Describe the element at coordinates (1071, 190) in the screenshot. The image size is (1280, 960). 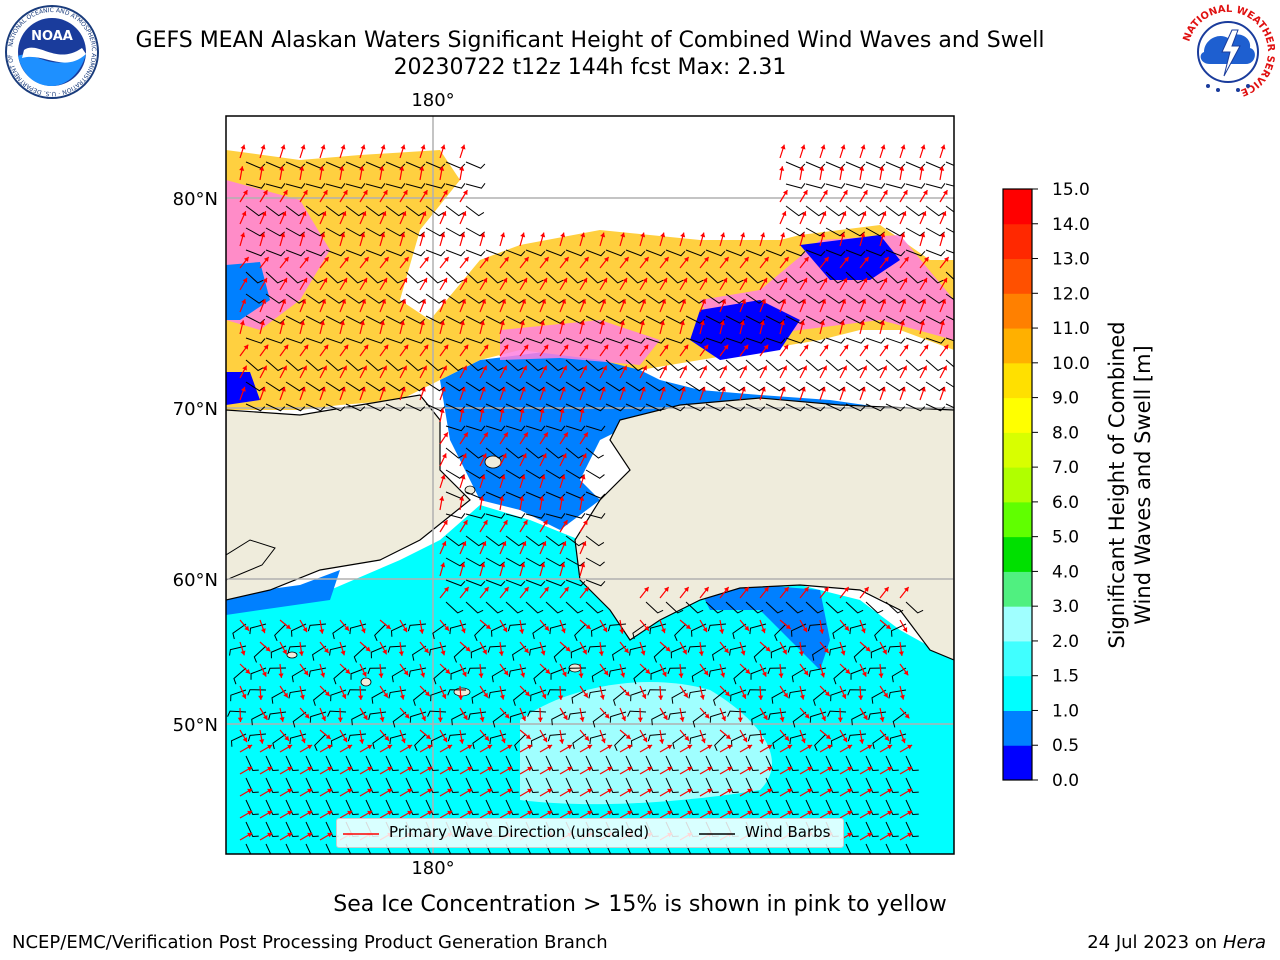
I see `colorbar-tick-label: 15.0` at that location.